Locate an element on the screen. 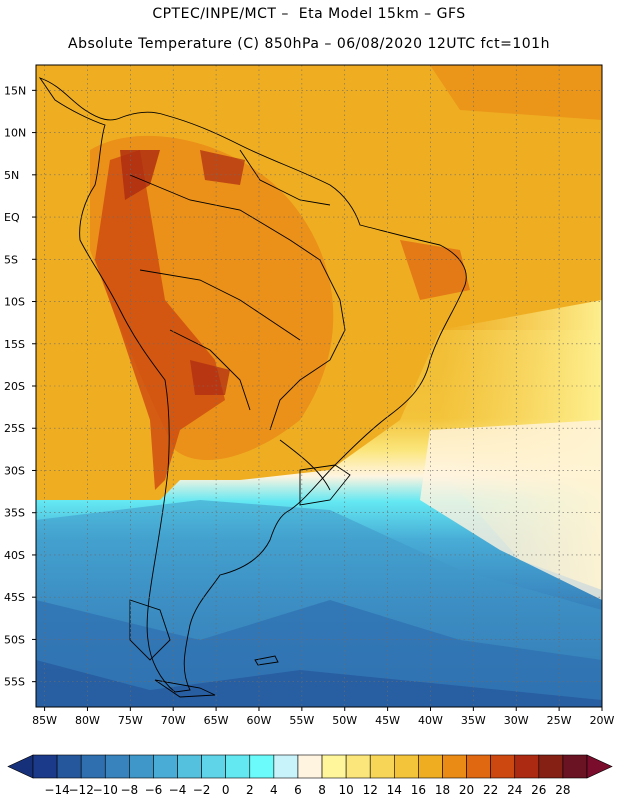  colorbar-label: 8 is located at coordinates (322, 790).